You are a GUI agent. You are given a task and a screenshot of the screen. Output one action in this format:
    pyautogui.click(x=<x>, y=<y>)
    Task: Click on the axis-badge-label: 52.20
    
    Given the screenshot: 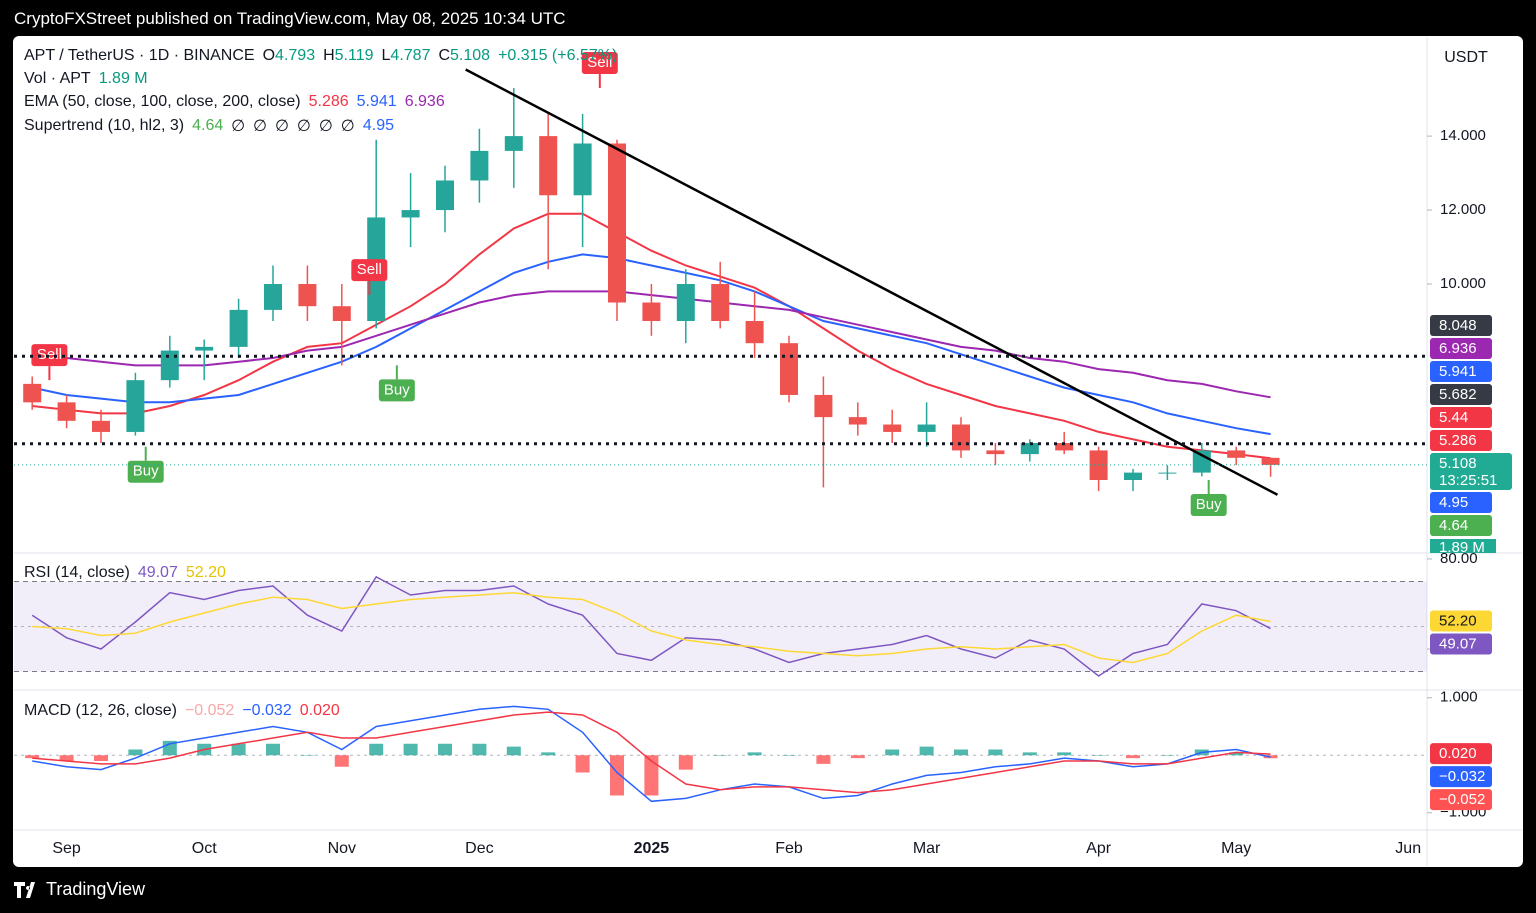 What is the action you would take?
    pyautogui.click(x=1458, y=621)
    